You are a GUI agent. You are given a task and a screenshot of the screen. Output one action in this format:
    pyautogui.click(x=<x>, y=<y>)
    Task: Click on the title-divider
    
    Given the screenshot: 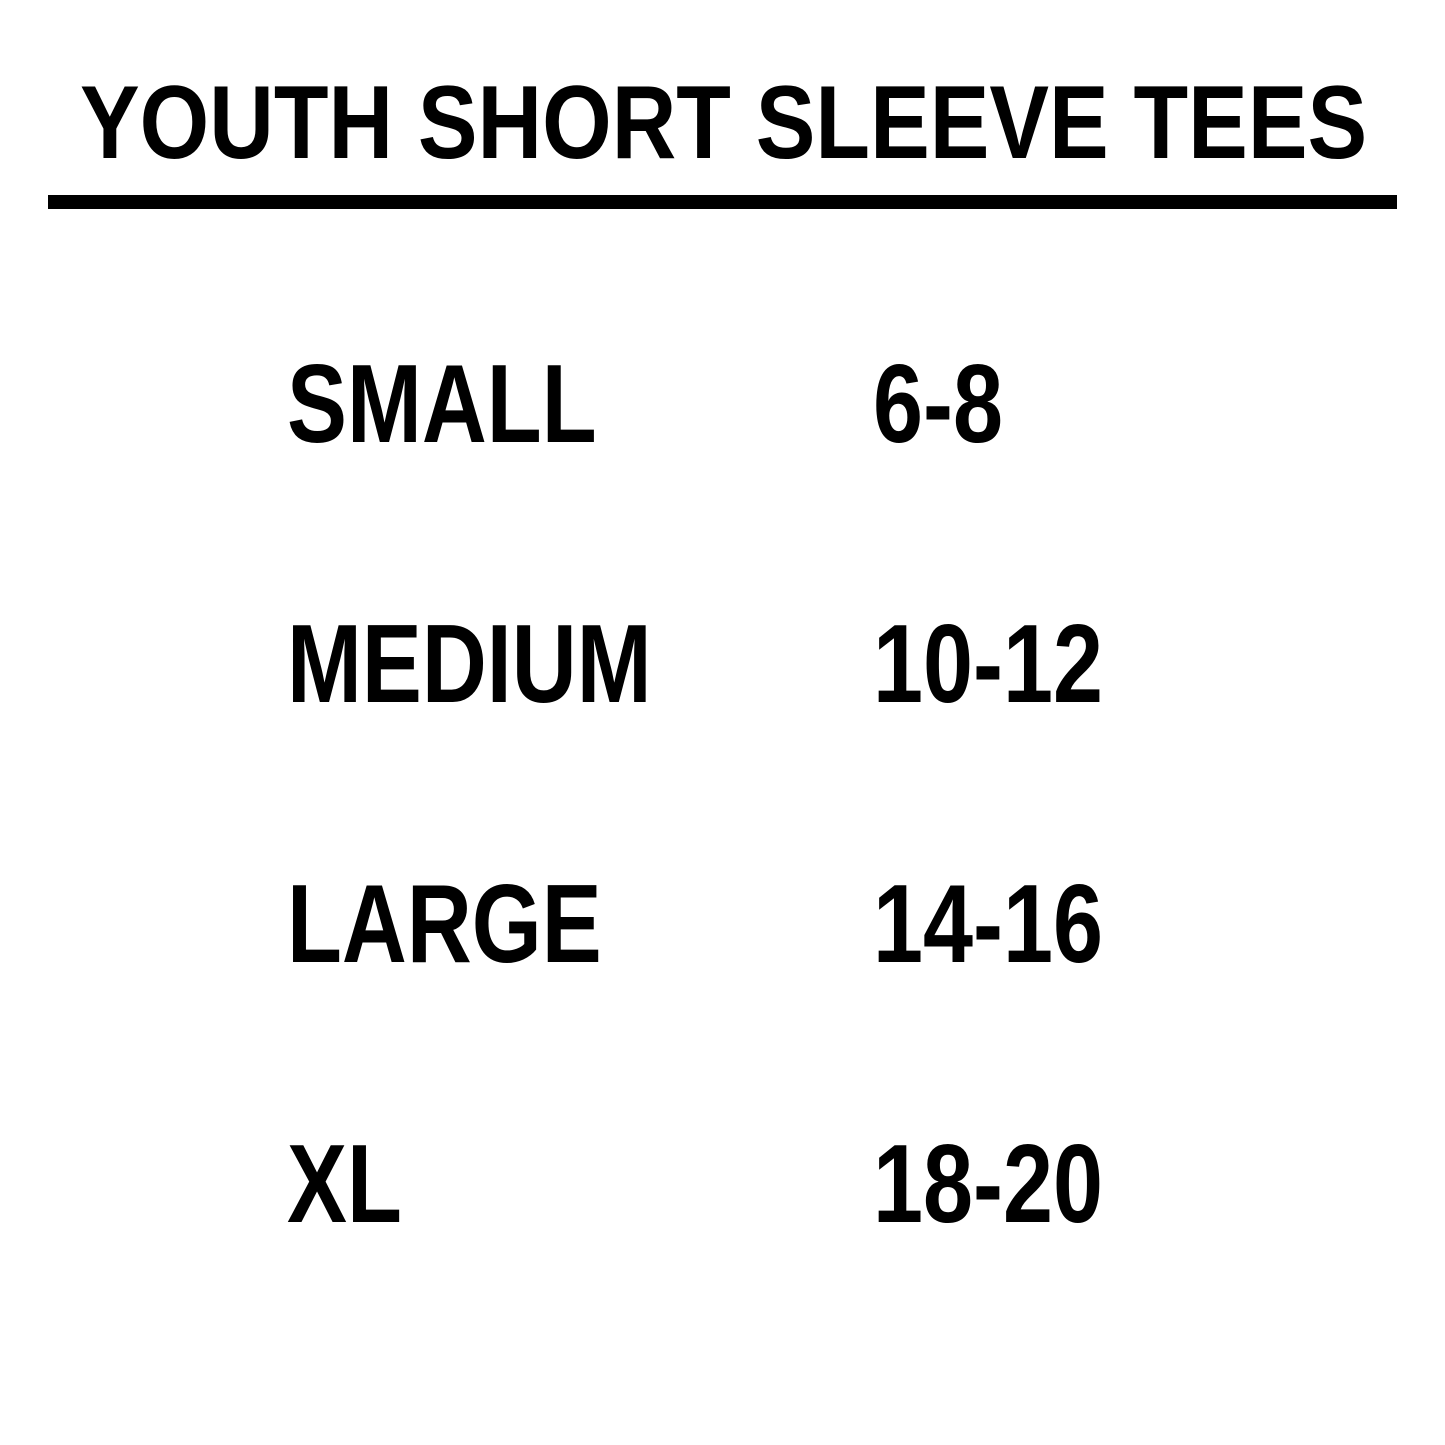 What is the action you would take?
    pyautogui.click(x=722, y=202)
    